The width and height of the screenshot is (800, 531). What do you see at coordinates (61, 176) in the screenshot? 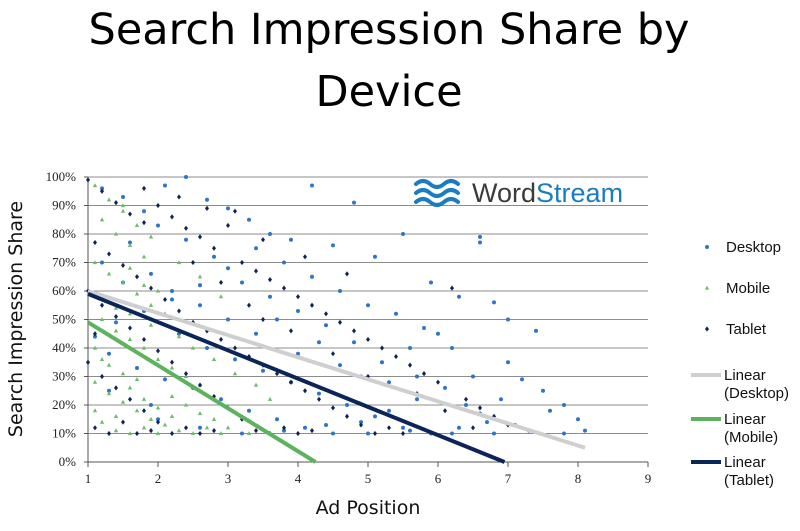
I see `y-tick-label-10: 100%` at bounding box center [61, 176].